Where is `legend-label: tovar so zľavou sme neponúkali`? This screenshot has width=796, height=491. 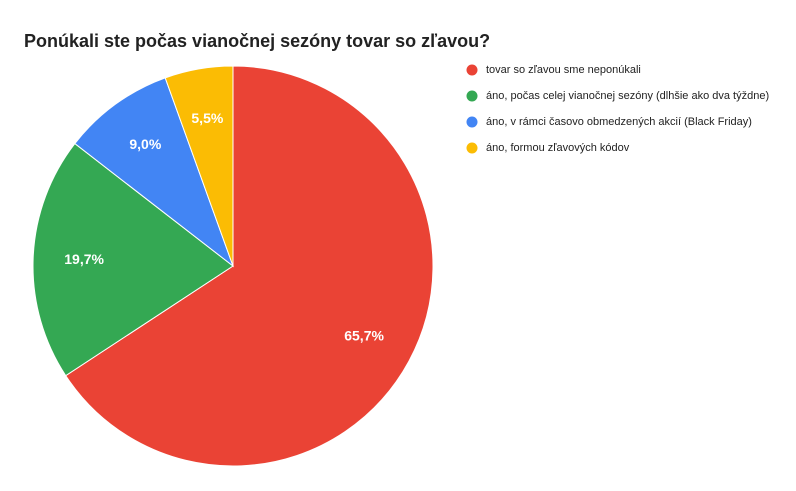 legend-label: tovar so zľavou sme neponúkali is located at coordinates (563, 70).